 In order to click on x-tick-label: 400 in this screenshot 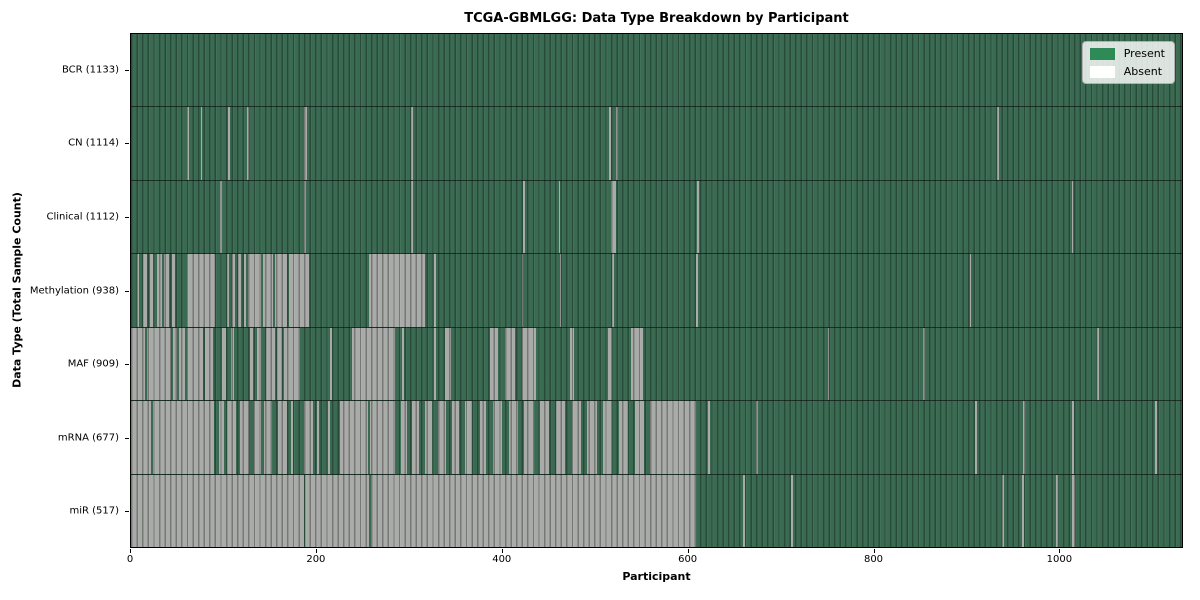, I will do `click(502, 559)`.